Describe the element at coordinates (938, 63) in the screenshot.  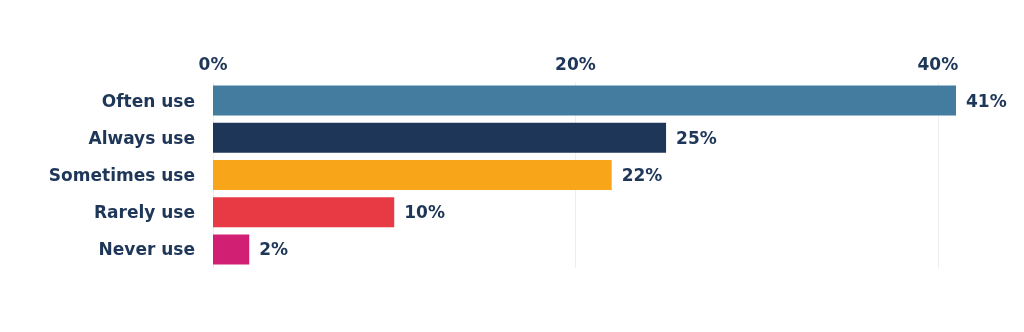
I see `x-tick-label: 40%` at that location.